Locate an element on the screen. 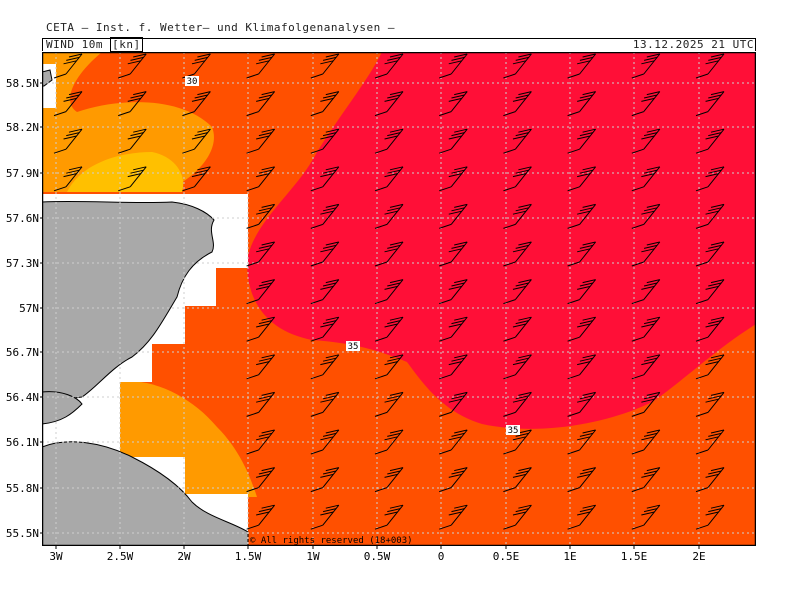 The width and height of the screenshot is (800, 600). lat-tick-label: 58.2N is located at coordinates (22, 127).